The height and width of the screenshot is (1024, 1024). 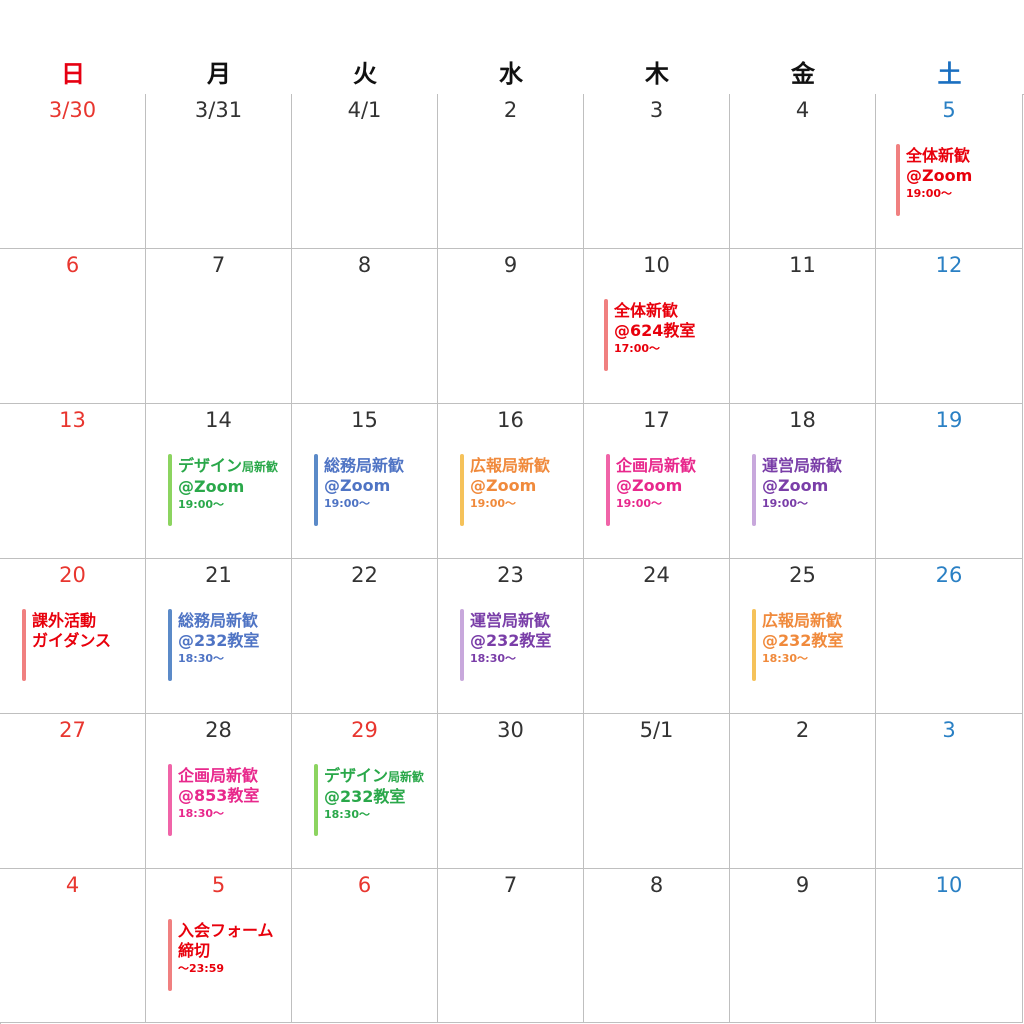 I want to click on day-cell: 19, so click(x=949, y=481).